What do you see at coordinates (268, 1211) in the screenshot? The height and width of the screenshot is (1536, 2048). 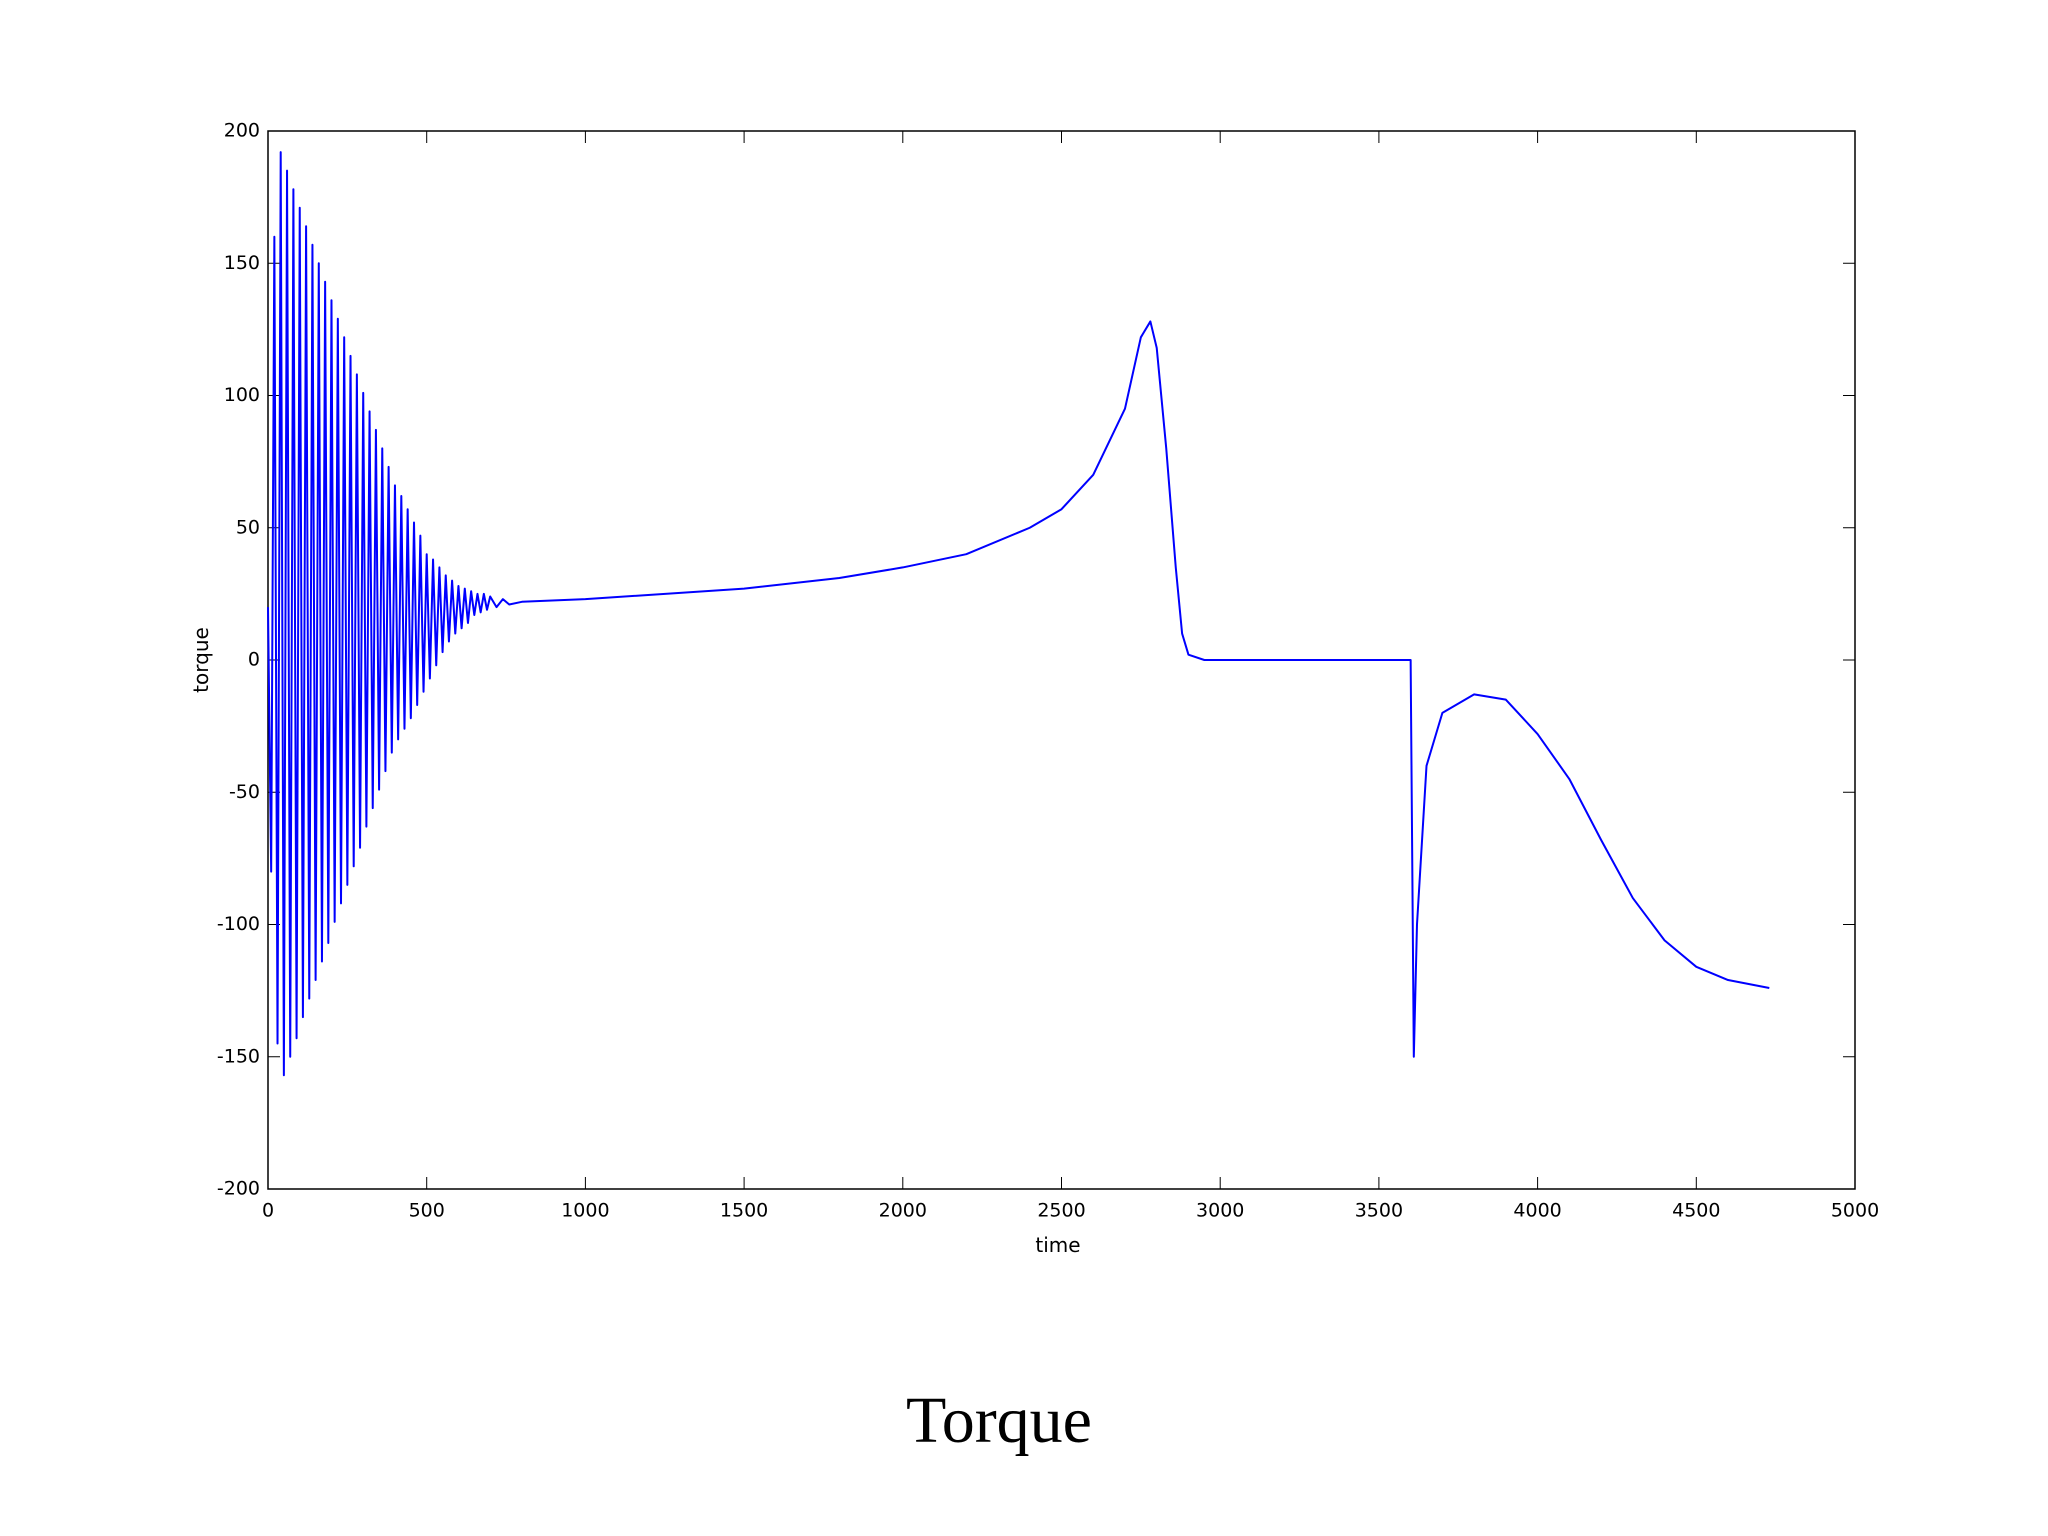 I see `x-tick-label: 0` at bounding box center [268, 1211].